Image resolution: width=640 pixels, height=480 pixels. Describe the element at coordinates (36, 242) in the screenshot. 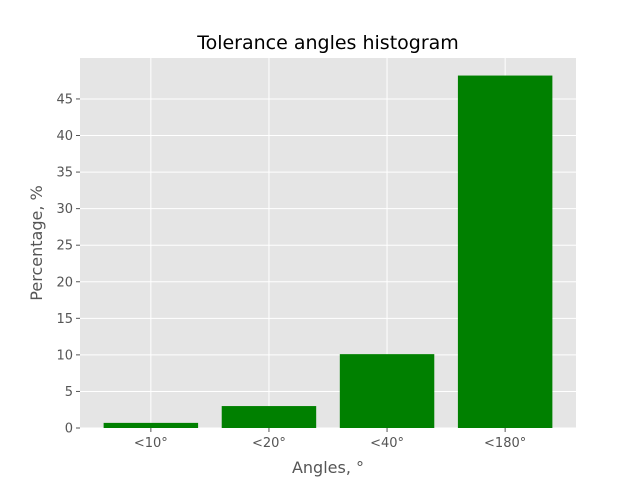

I see `y-axis-label: Percentage, %` at that location.